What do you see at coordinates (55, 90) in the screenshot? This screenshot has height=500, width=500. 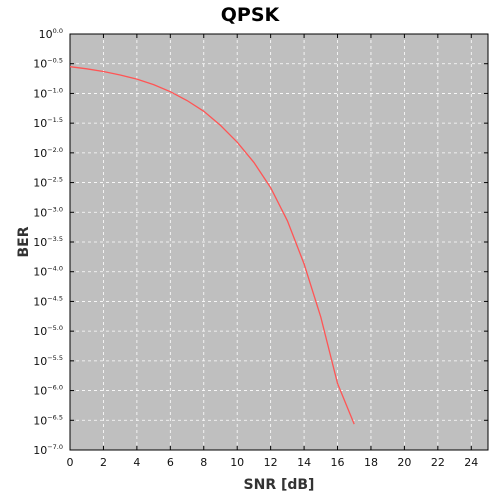 I see `y-tick-exponent: −1.0` at bounding box center [55, 90].